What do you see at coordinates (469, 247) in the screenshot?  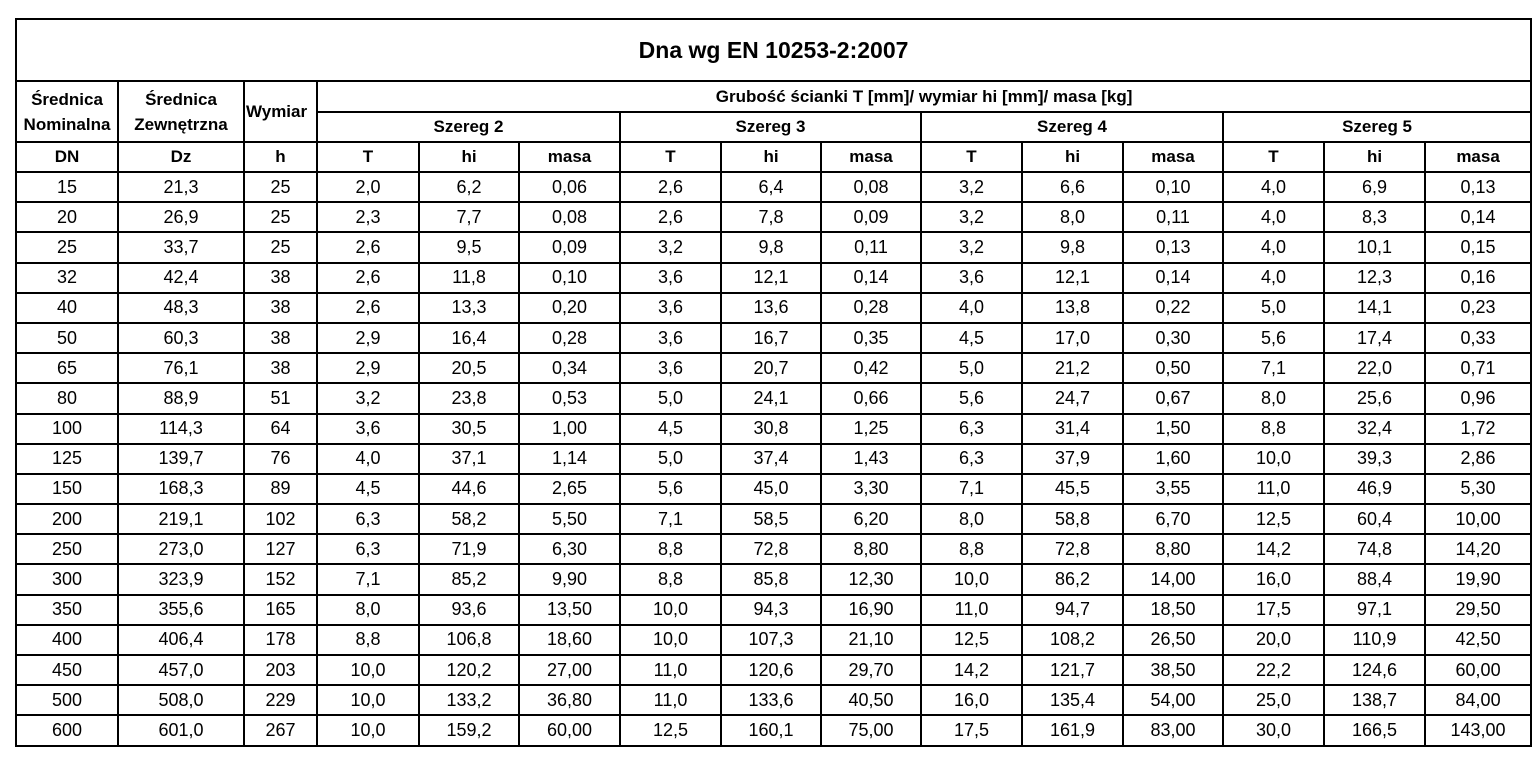 I see `table-cell: 9,5` at bounding box center [469, 247].